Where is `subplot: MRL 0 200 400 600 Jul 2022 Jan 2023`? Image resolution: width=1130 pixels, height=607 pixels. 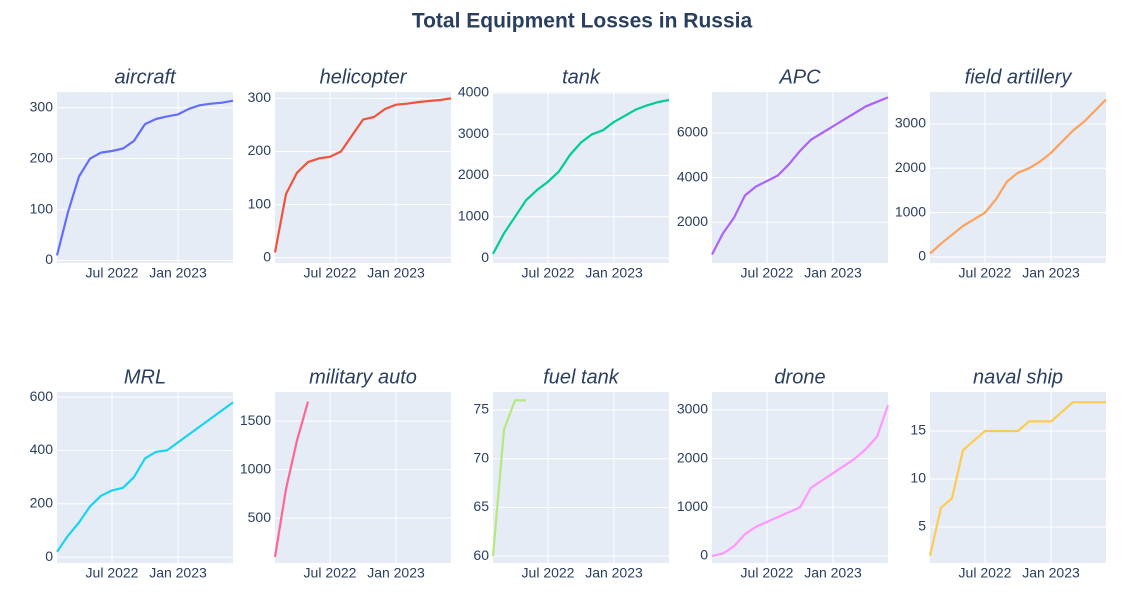
subplot: MRL 0 200 400 600 Jul 2022 Jan 2023 is located at coordinates (132, 473).